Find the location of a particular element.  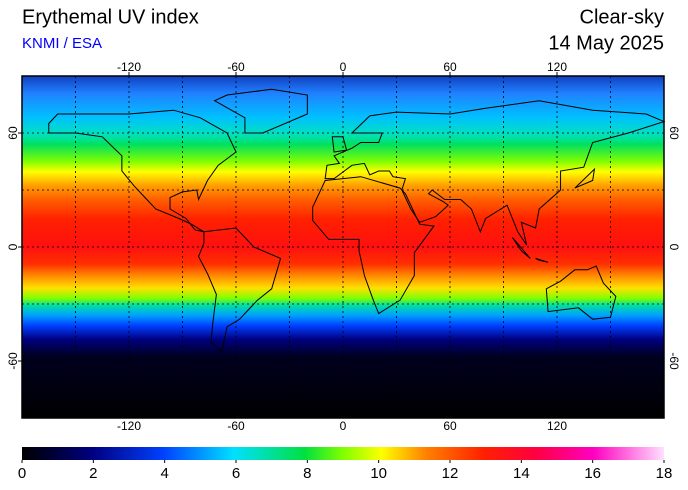

source: KNMI / ESA is located at coordinates (62, 43).